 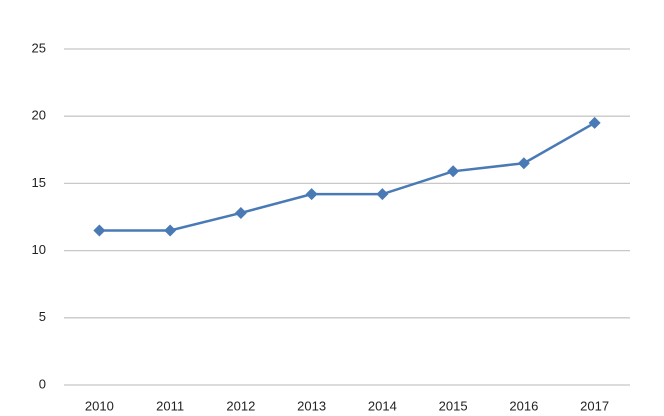 What do you see at coordinates (382, 405) in the screenshot?
I see `x-tick-label: 2014` at bounding box center [382, 405].